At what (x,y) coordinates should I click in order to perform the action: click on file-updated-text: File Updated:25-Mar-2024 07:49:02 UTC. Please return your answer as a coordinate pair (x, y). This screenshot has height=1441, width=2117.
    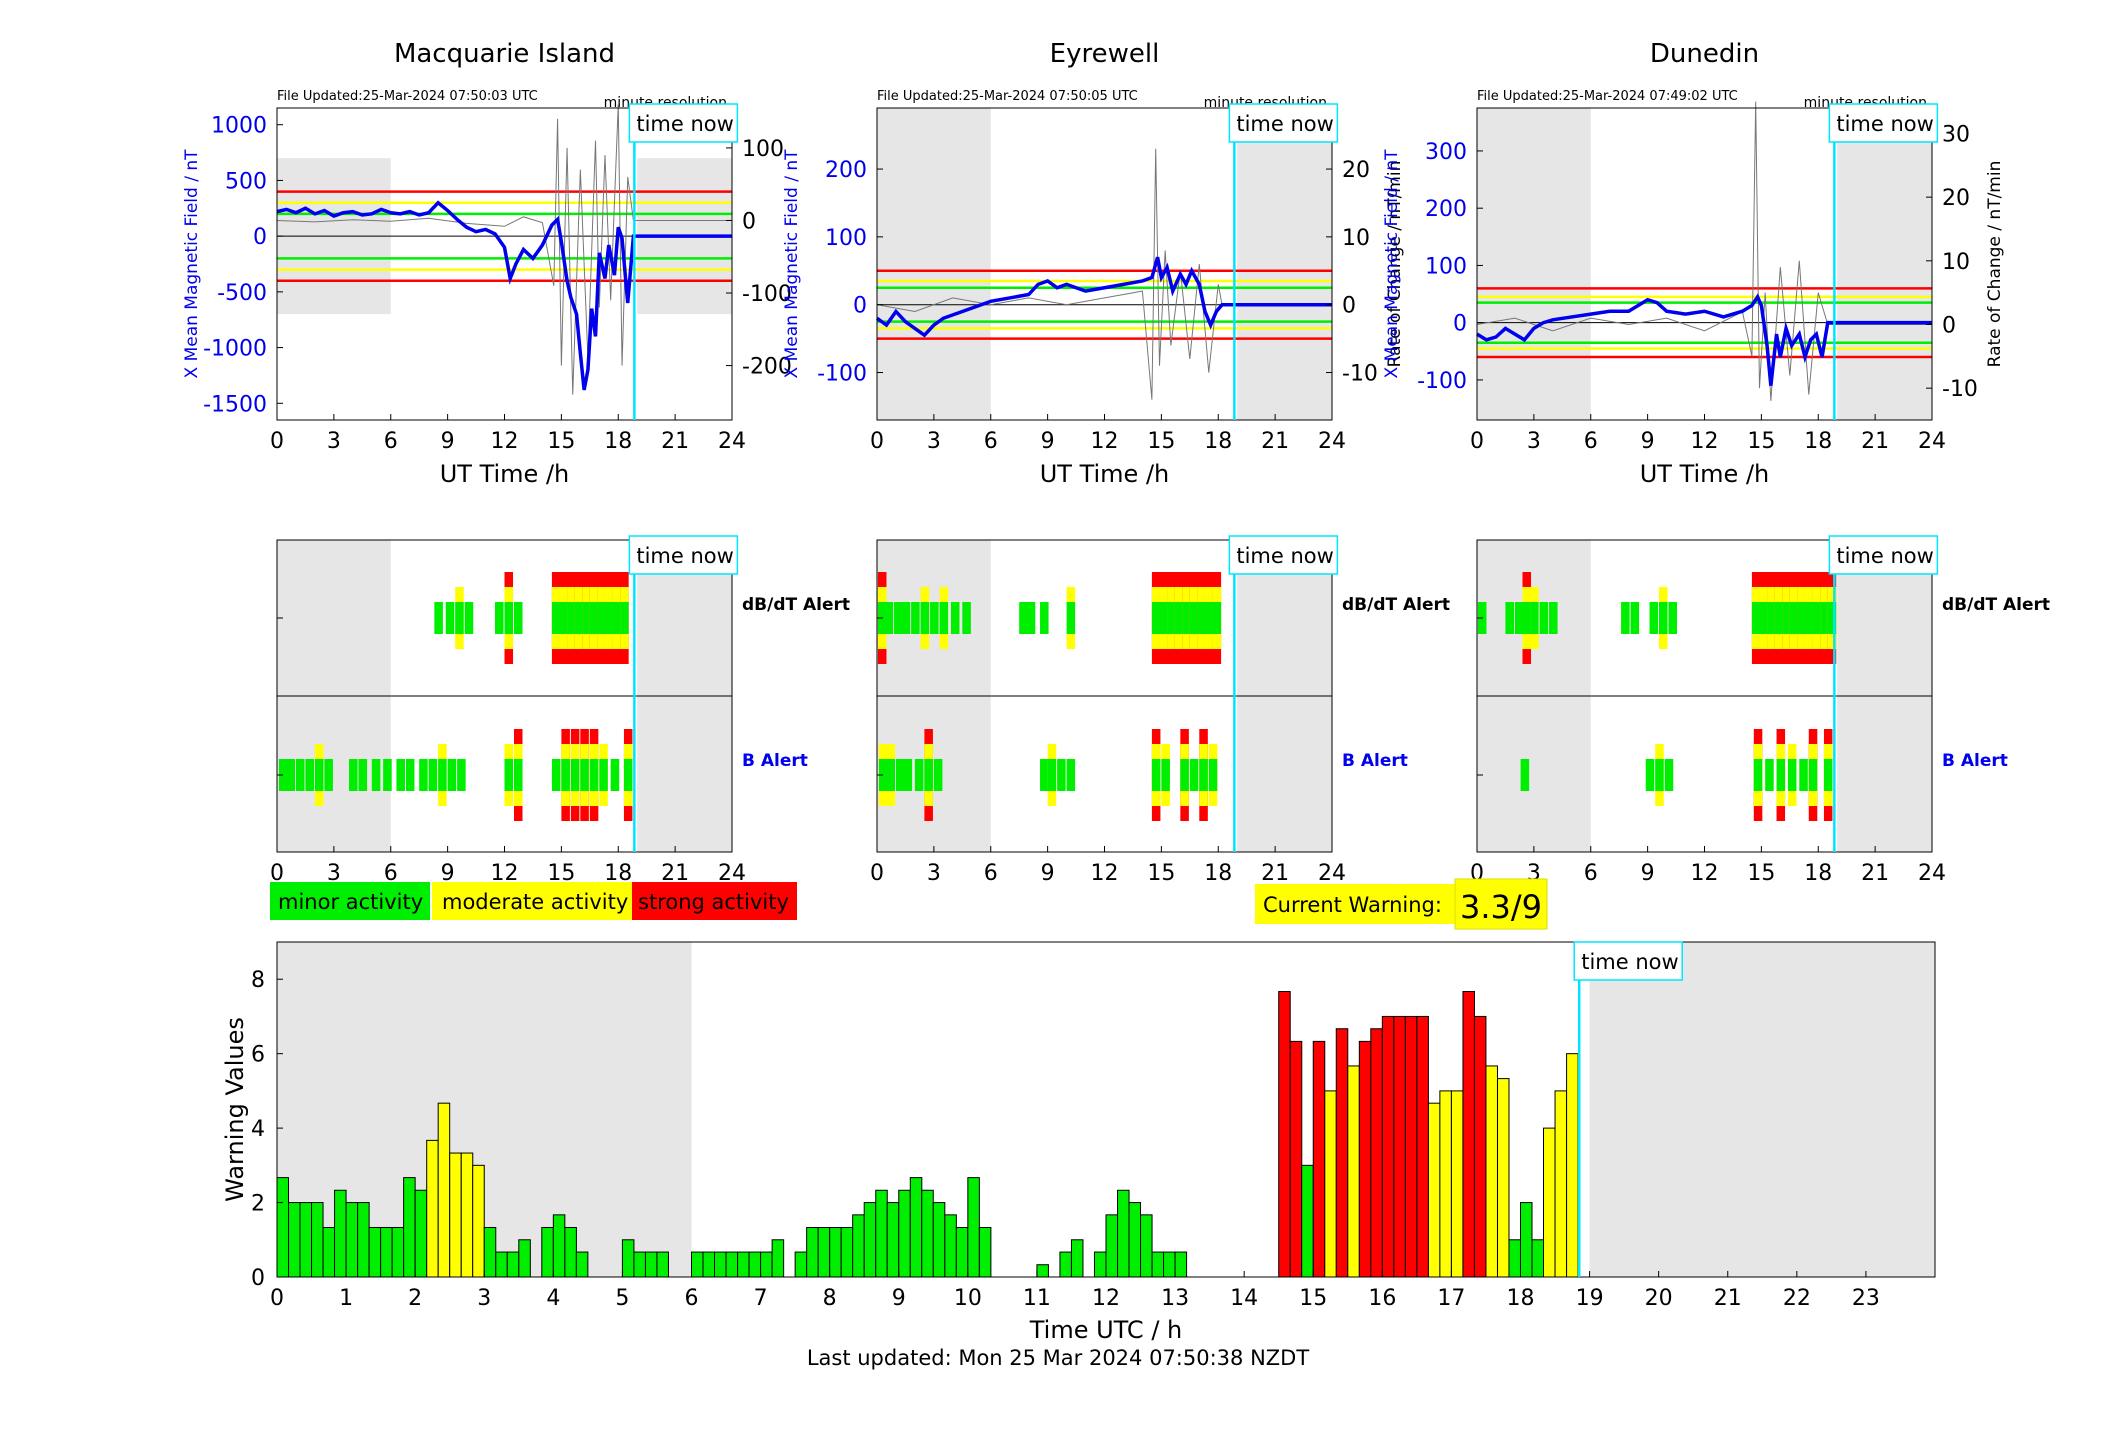
    Looking at the image, I should click on (1607, 96).